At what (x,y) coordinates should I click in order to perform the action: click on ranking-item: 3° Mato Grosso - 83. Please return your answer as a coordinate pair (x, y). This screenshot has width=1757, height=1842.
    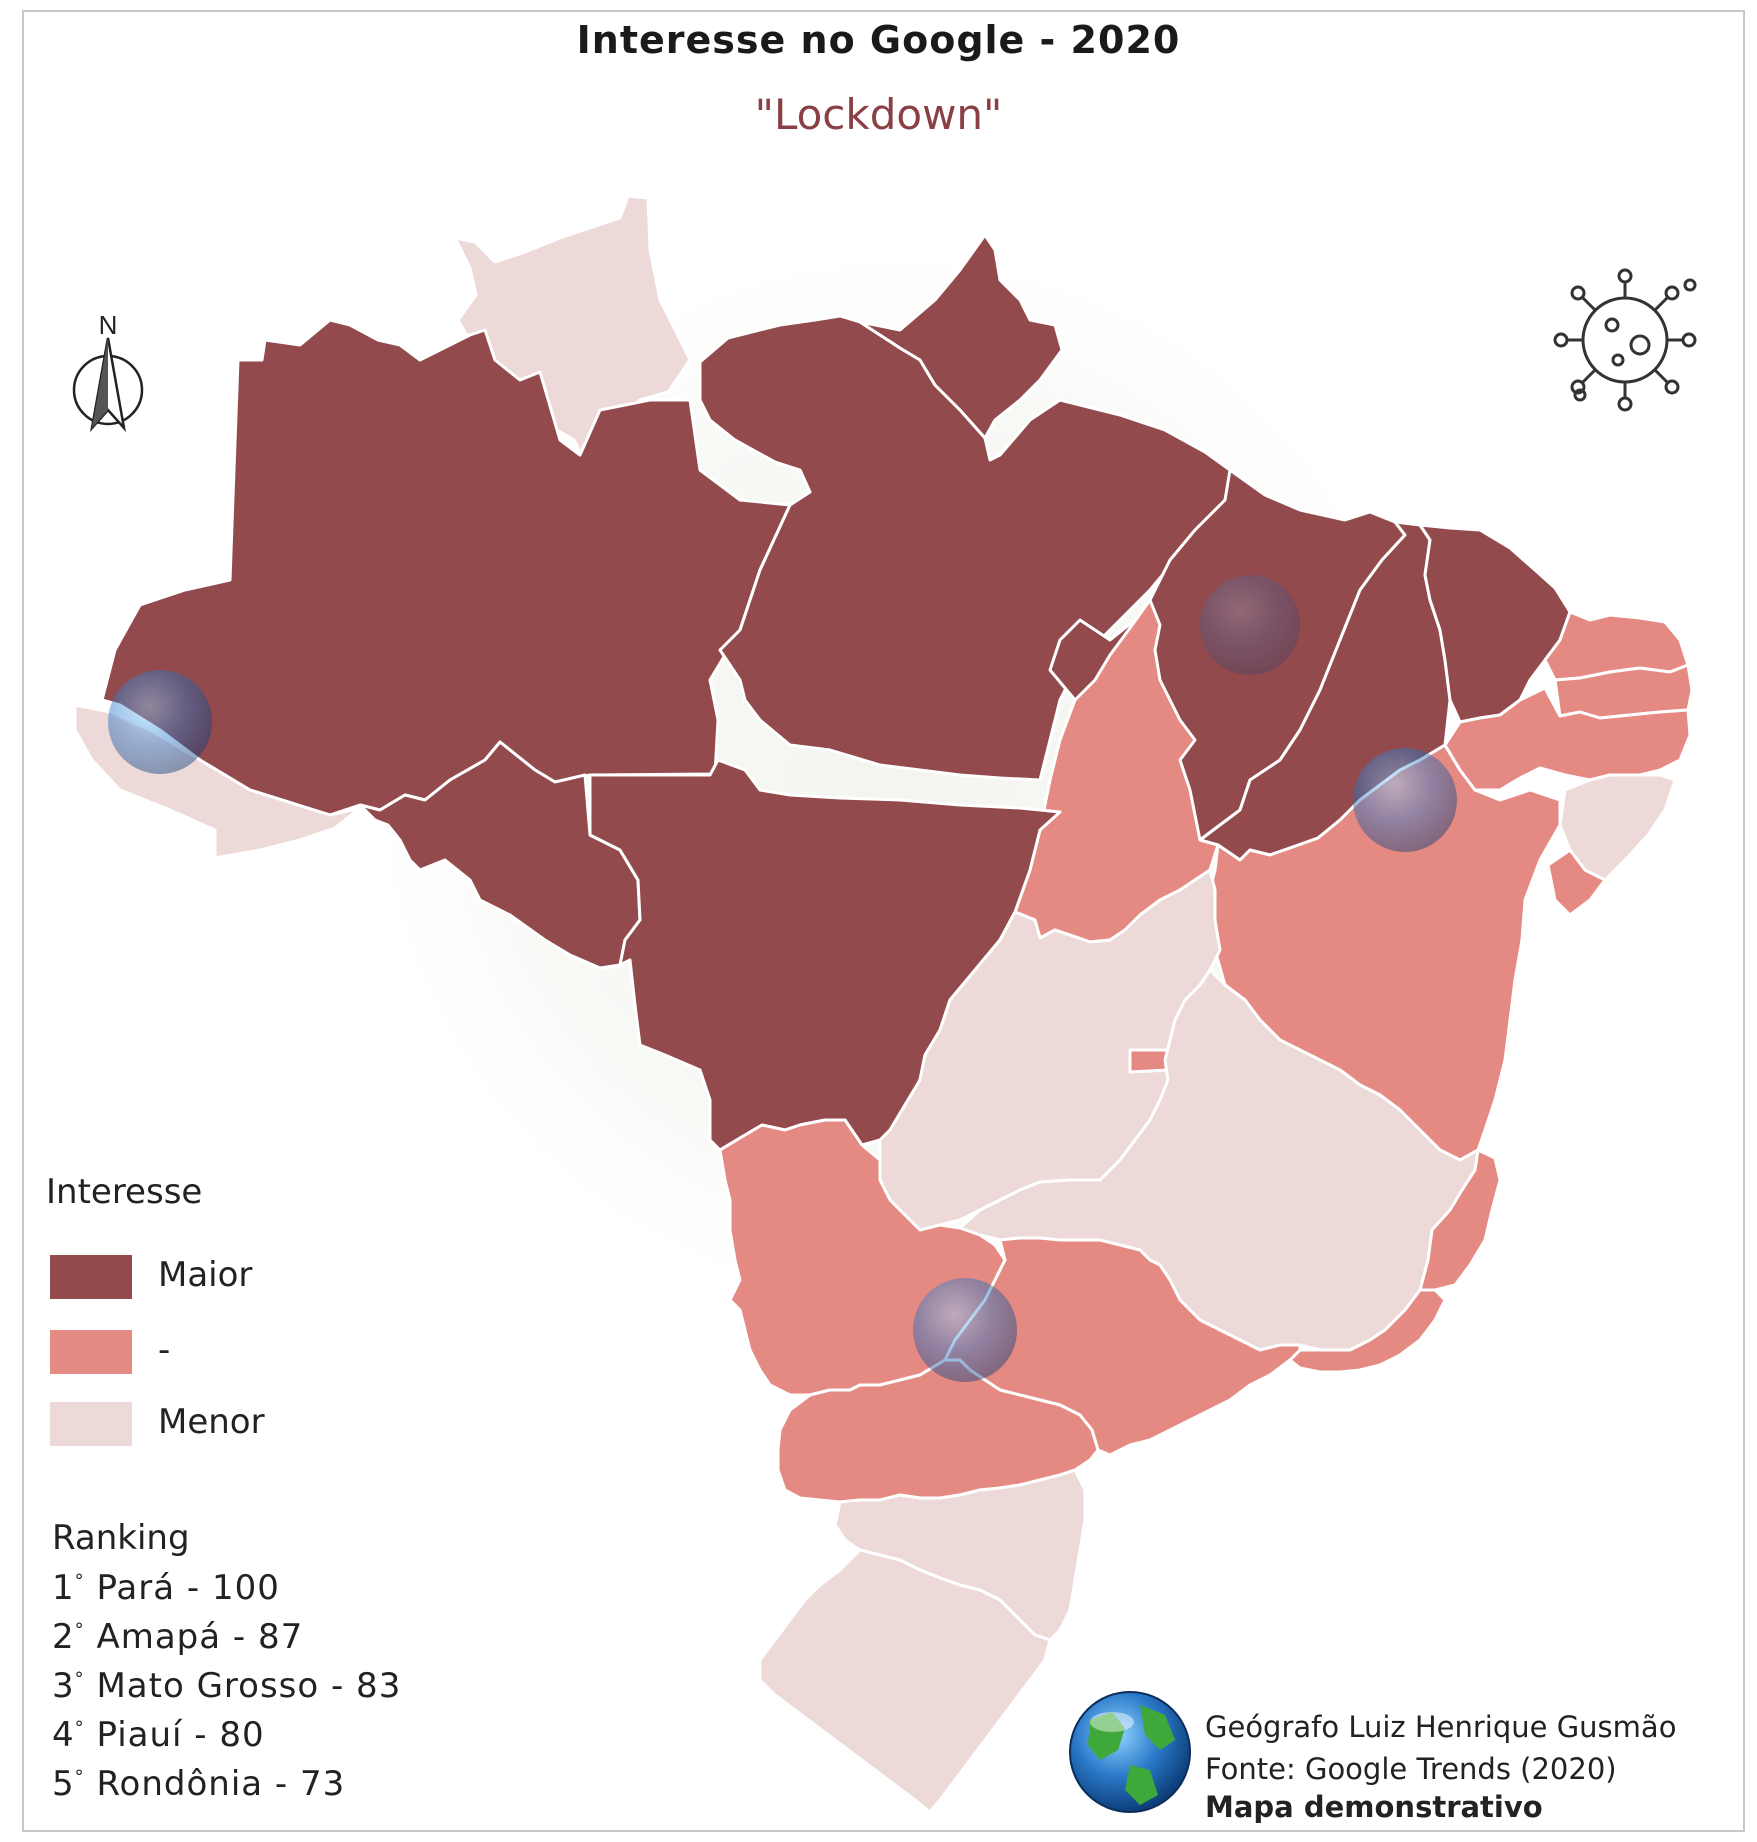
    Looking at the image, I should click on (227, 1686).